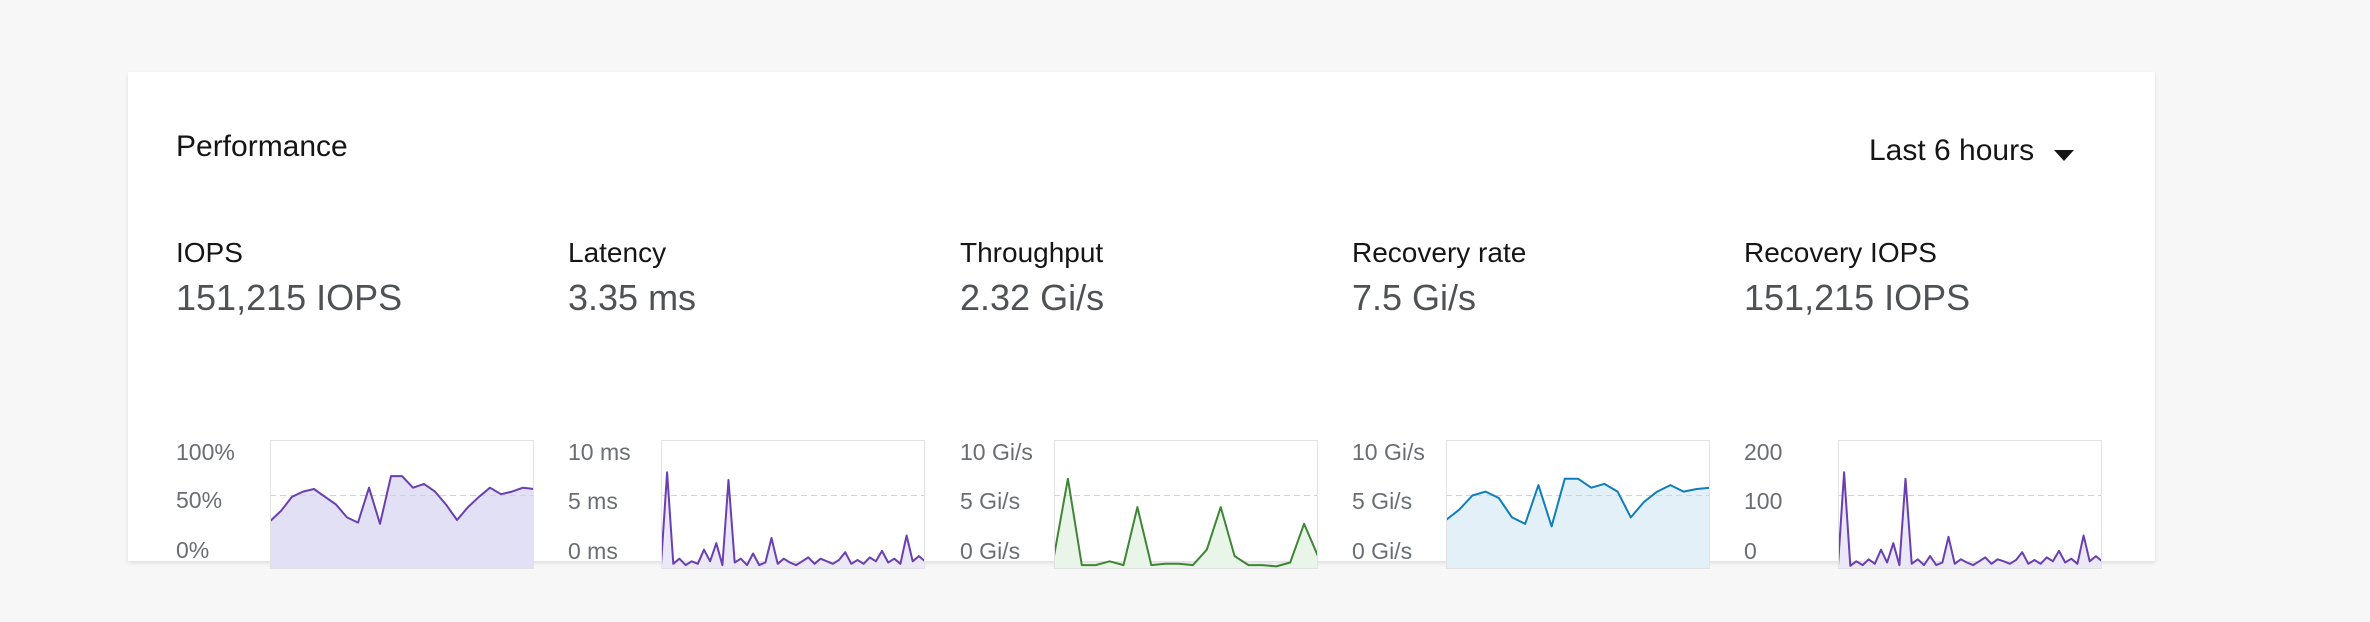 The width and height of the screenshot is (2370, 622). What do you see at coordinates (593, 551) in the screenshot?
I see `y-tick-bottom: 0 ms` at bounding box center [593, 551].